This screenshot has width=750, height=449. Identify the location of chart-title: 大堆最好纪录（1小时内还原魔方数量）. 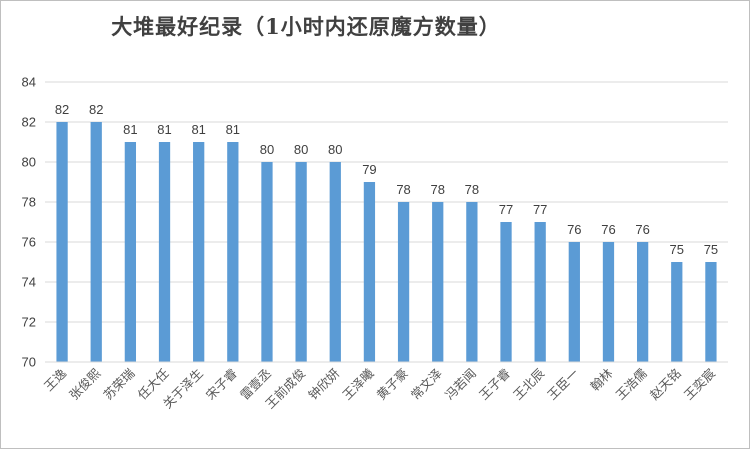
(306, 26).